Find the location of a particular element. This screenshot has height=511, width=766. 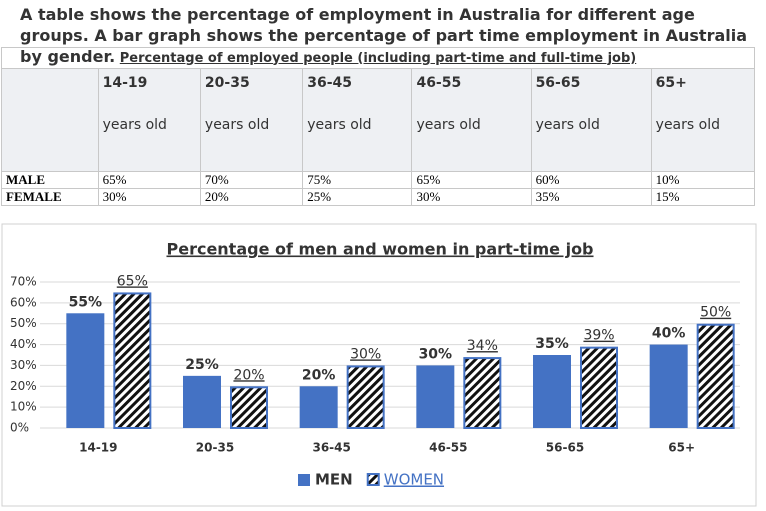

value-label: 55% is located at coordinates (86, 302).